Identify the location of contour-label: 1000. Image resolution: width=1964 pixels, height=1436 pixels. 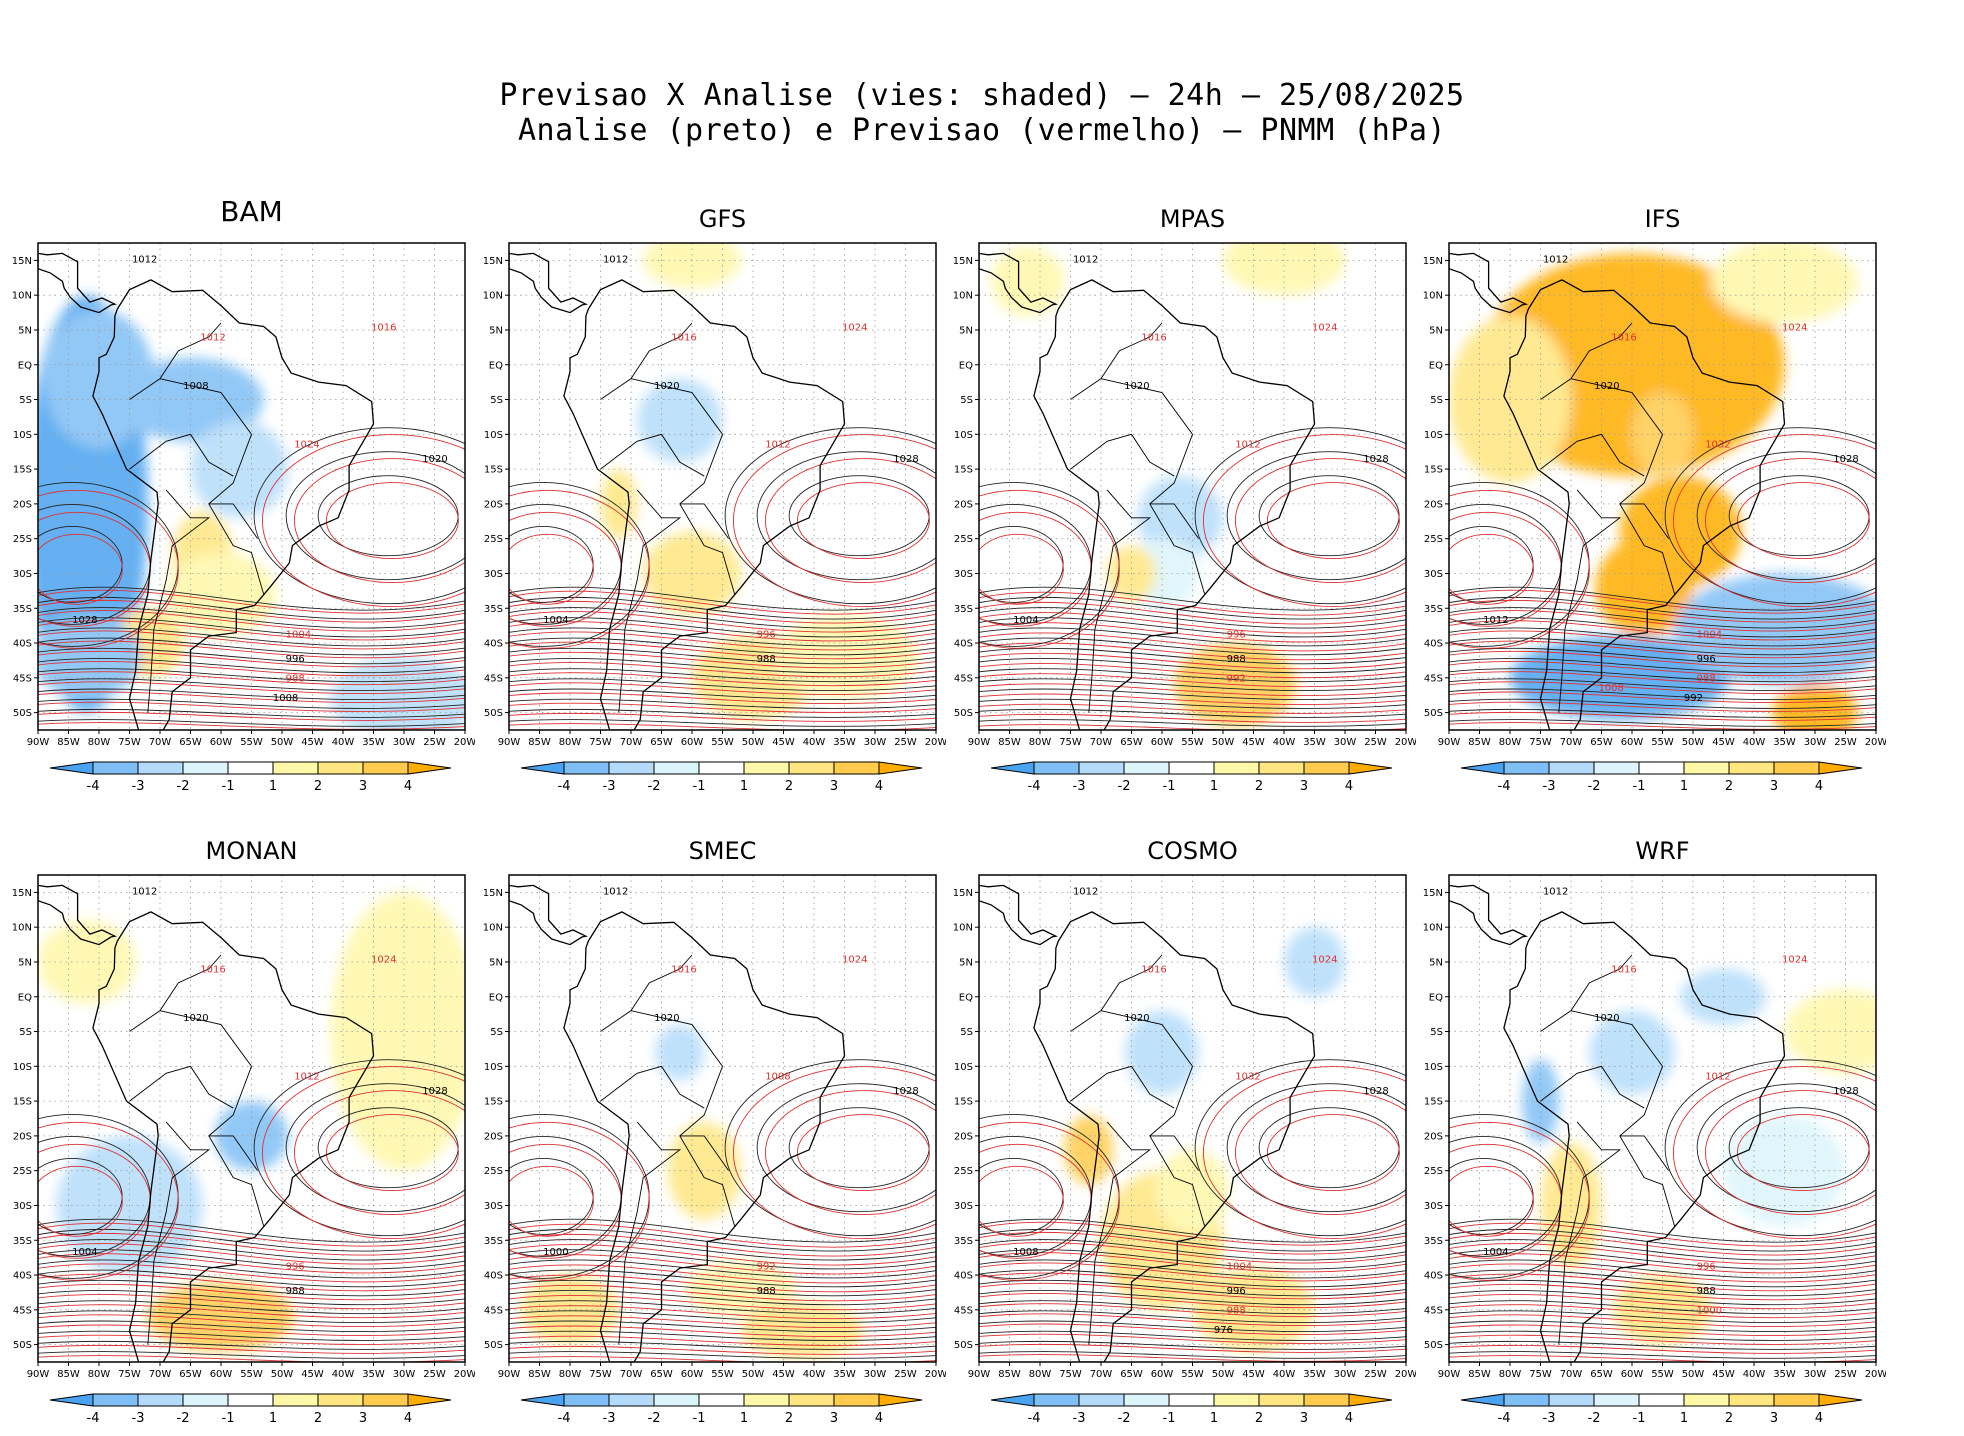
(1709, 1310).